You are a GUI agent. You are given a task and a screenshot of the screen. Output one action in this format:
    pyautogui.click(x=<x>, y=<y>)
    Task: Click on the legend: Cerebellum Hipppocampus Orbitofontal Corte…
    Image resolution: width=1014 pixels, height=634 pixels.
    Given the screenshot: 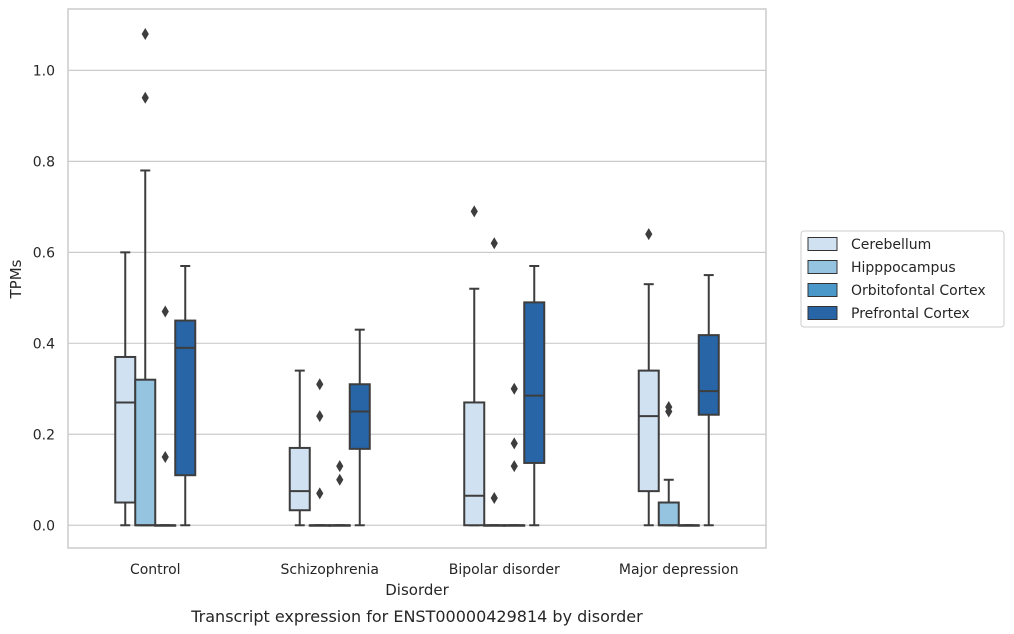 What is the action you would take?
    pyautogui.click(x=902, y=279)
    